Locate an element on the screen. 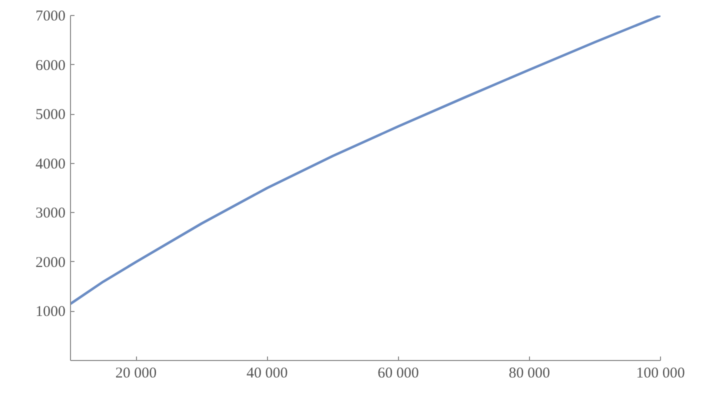 The width and height of the screenshot is (720, 414). y-tick-label: 7000 is located at coordinates (51, 16).